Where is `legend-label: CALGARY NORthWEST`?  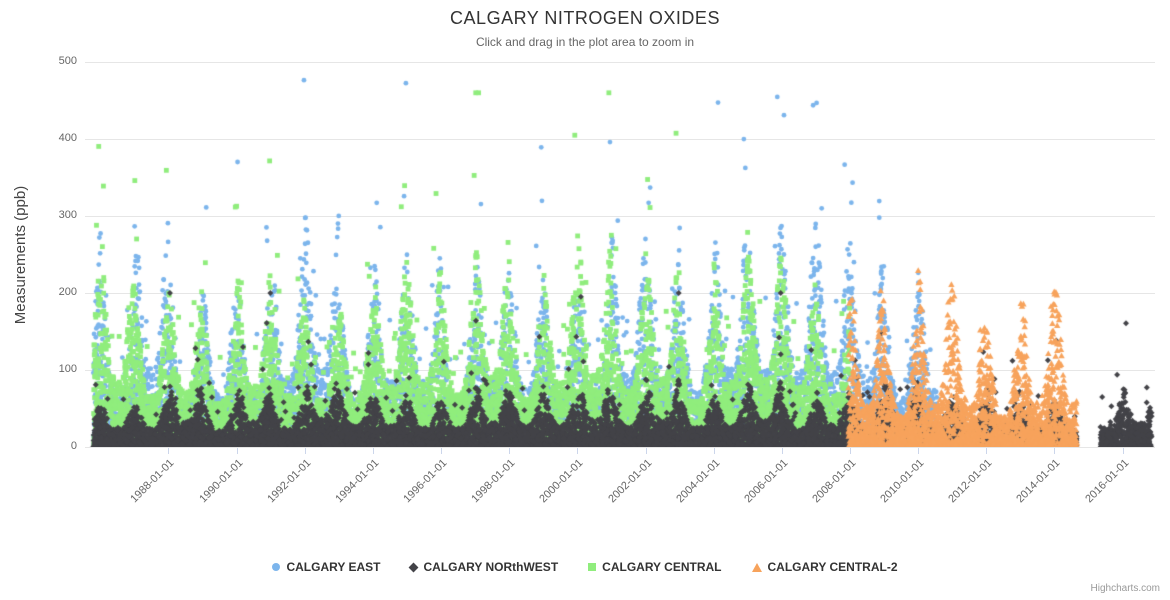
legend-label: CALGARY NORthWEST is located at coordinates (491, 567).